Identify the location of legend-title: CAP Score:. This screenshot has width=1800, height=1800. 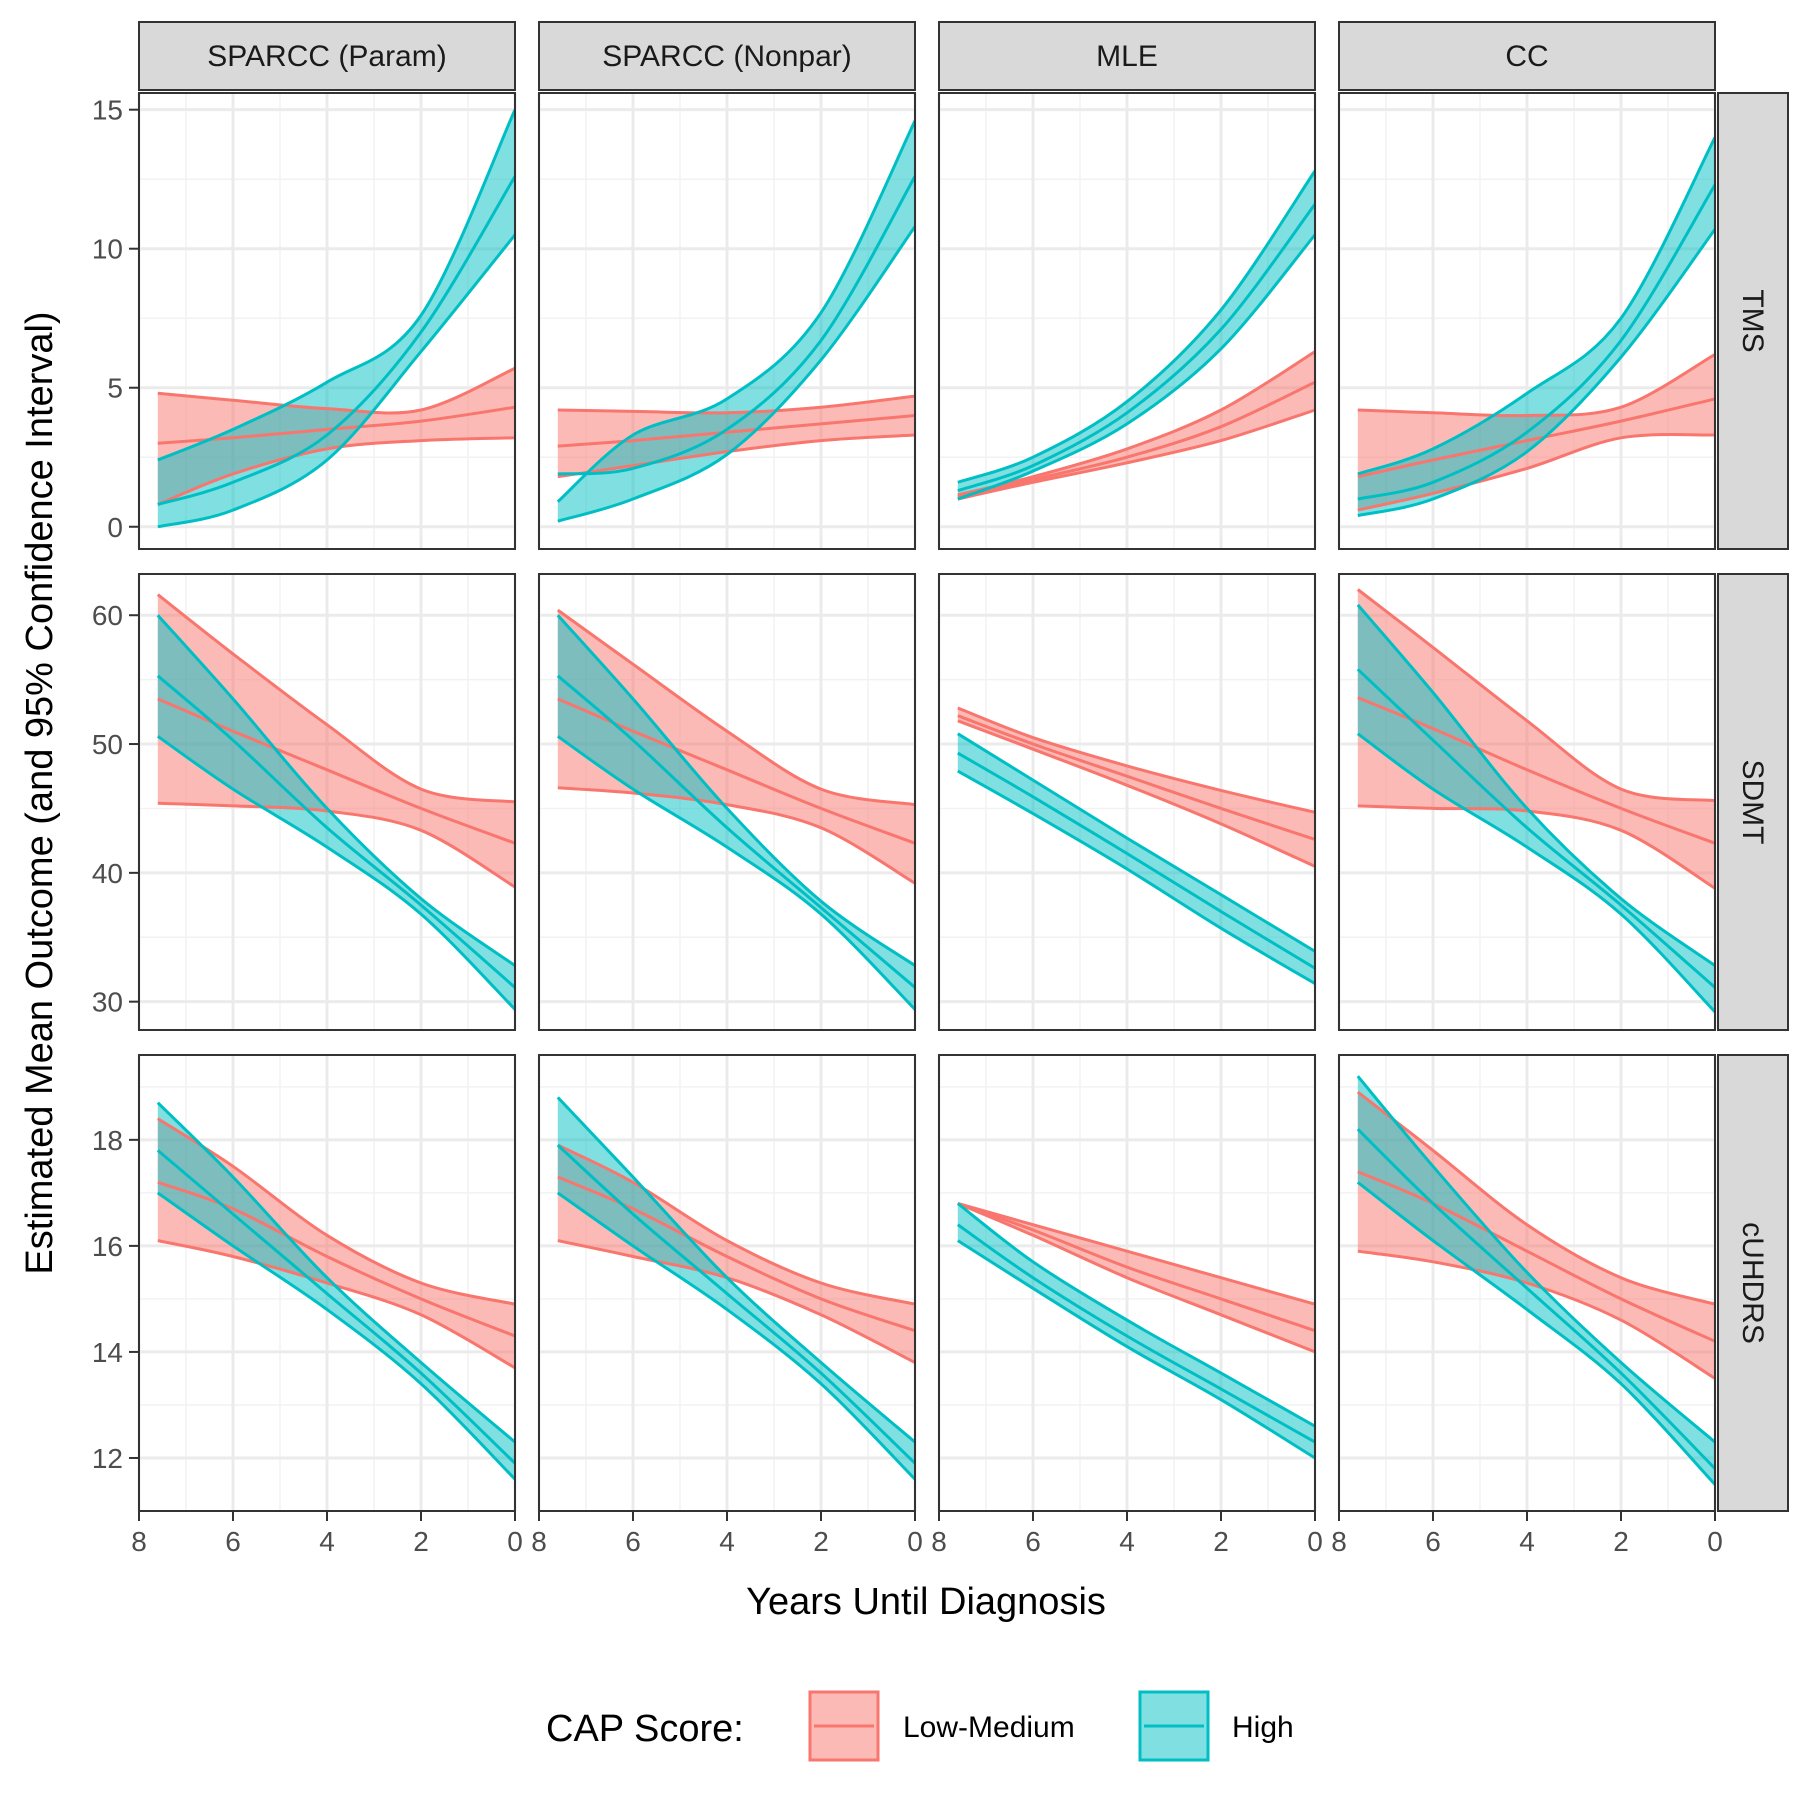
(645, 1729).